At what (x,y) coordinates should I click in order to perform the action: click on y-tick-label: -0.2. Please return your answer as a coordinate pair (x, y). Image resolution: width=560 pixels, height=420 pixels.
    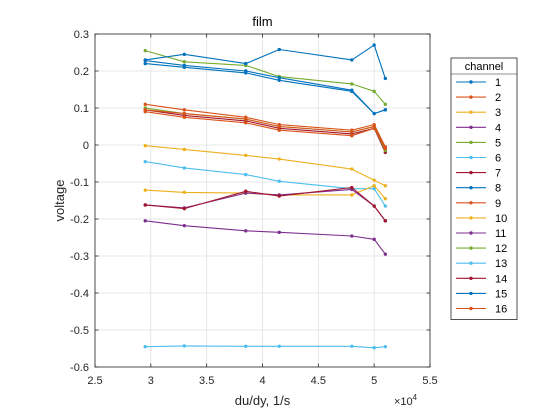
    Looking at the image, I should click on (79, 220).